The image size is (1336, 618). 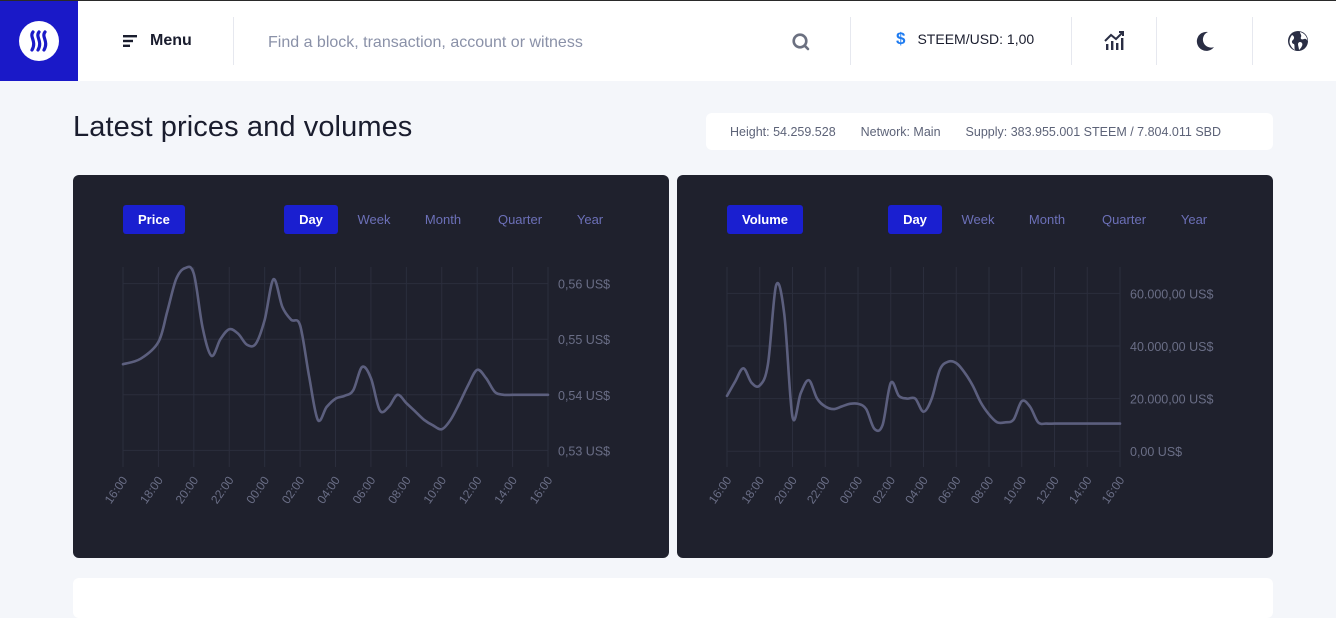 I want to click on price-range-tab-week: Week, so click(x=374, y=219).